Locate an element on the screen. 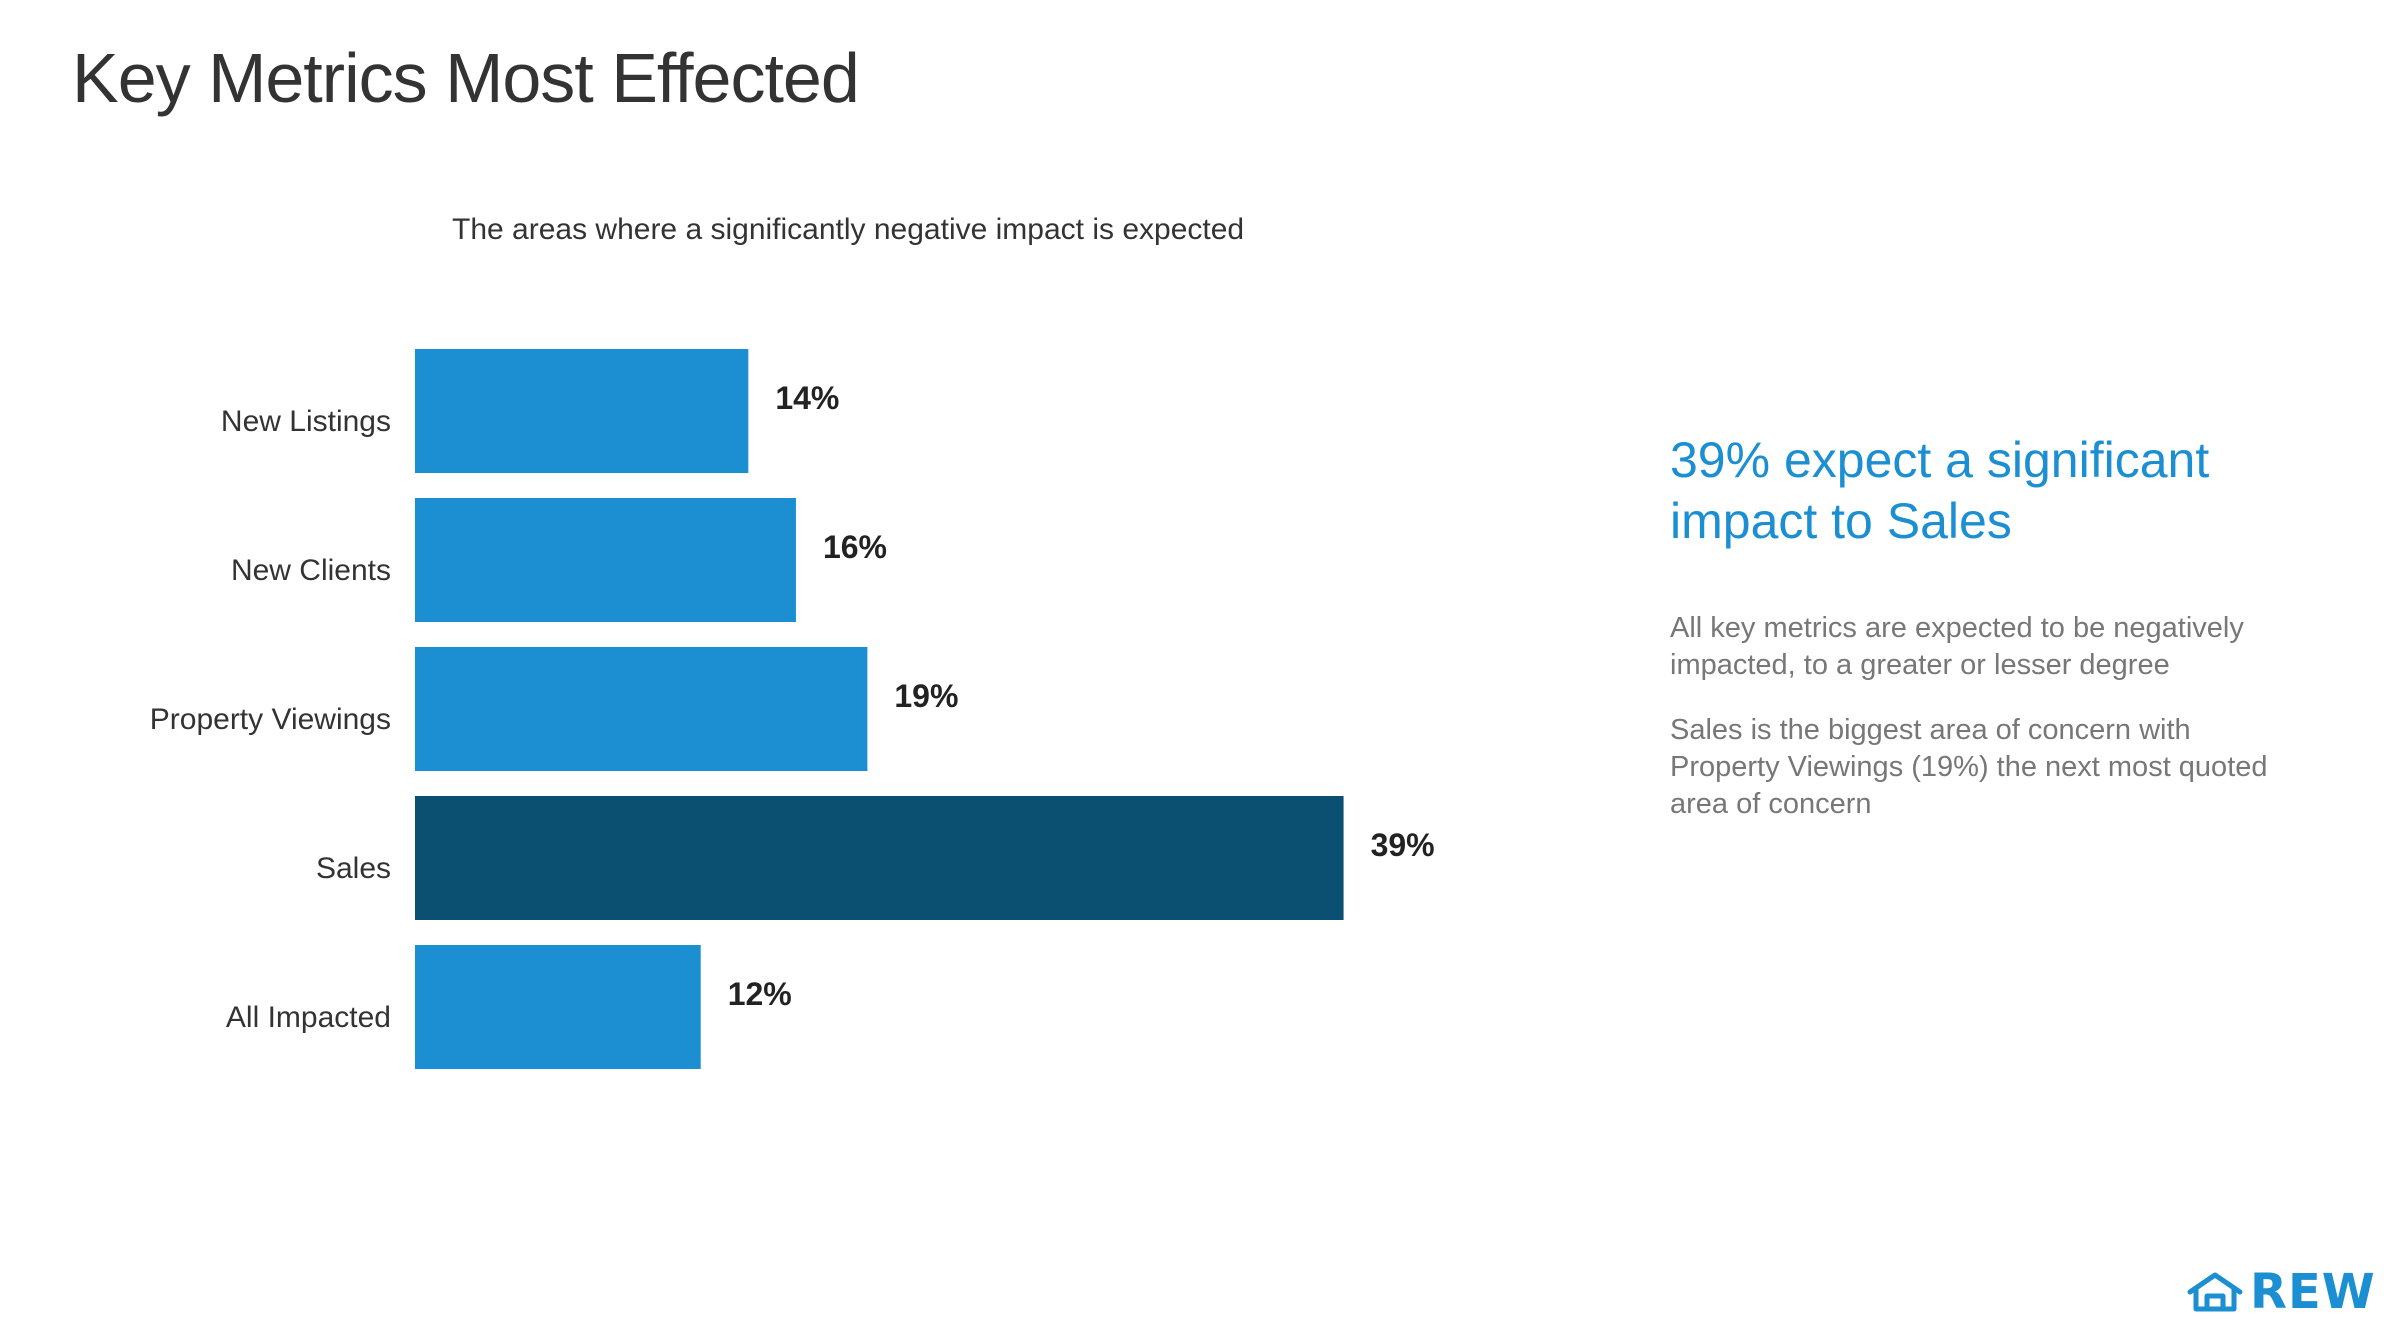 This screenshot has width=2384, height=1338. value-label-new-clients: 16% is located at coordinates (855, 547).